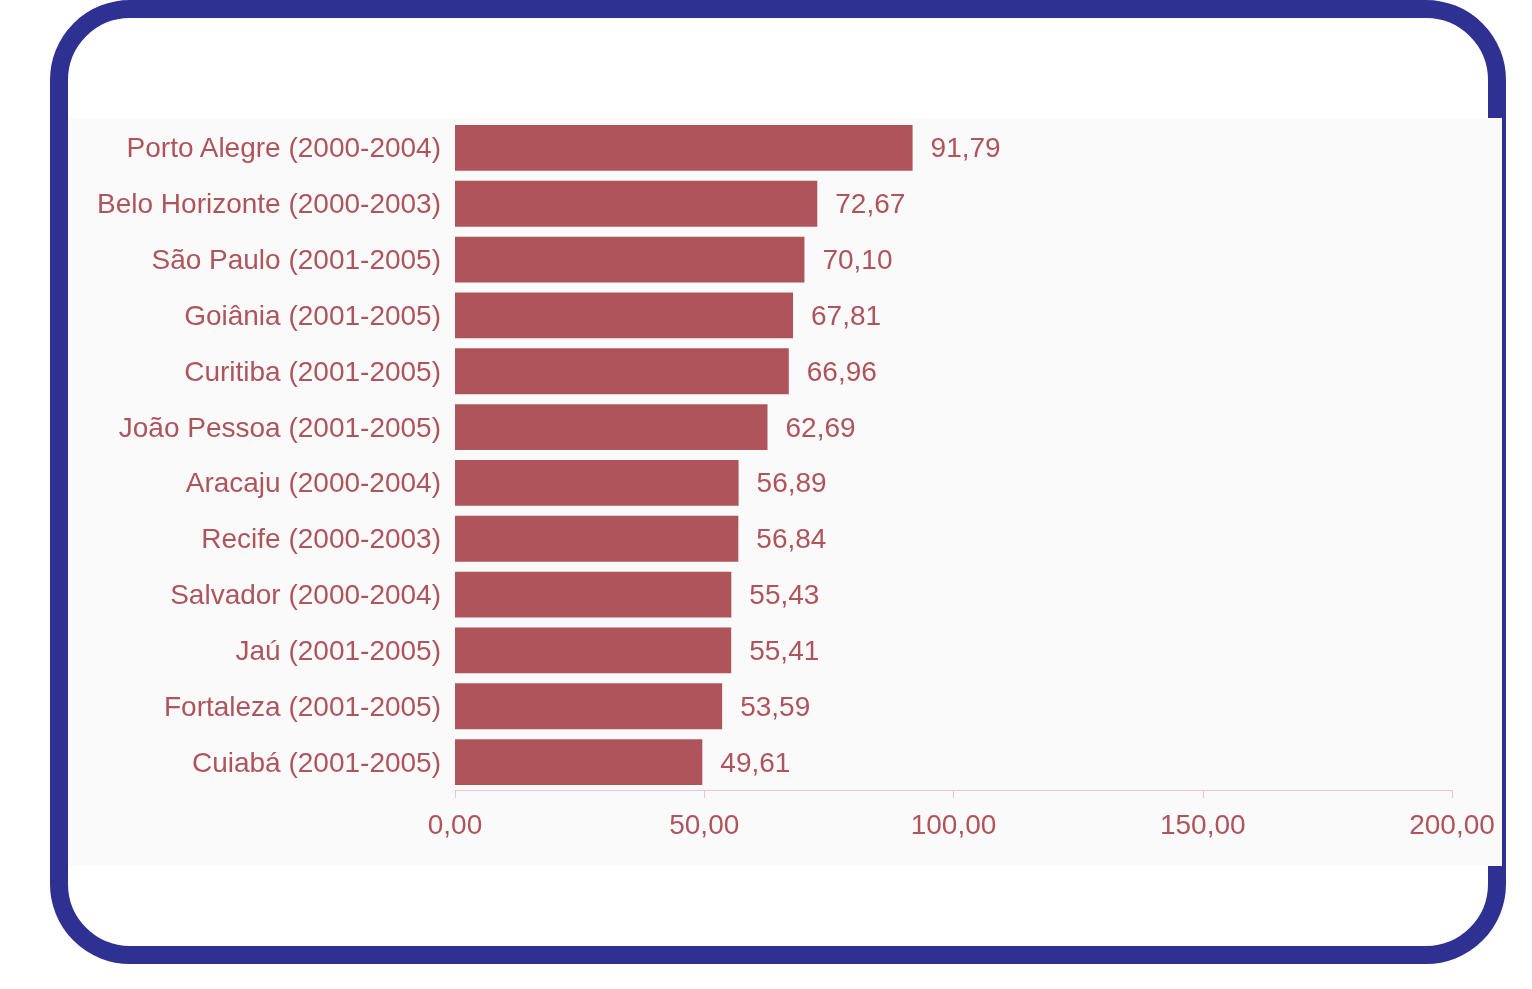  Describe the element at coordinates (313, 483) in the screenshot. I see `y-tick-label: Aracaju (2000-2004)` at that location.